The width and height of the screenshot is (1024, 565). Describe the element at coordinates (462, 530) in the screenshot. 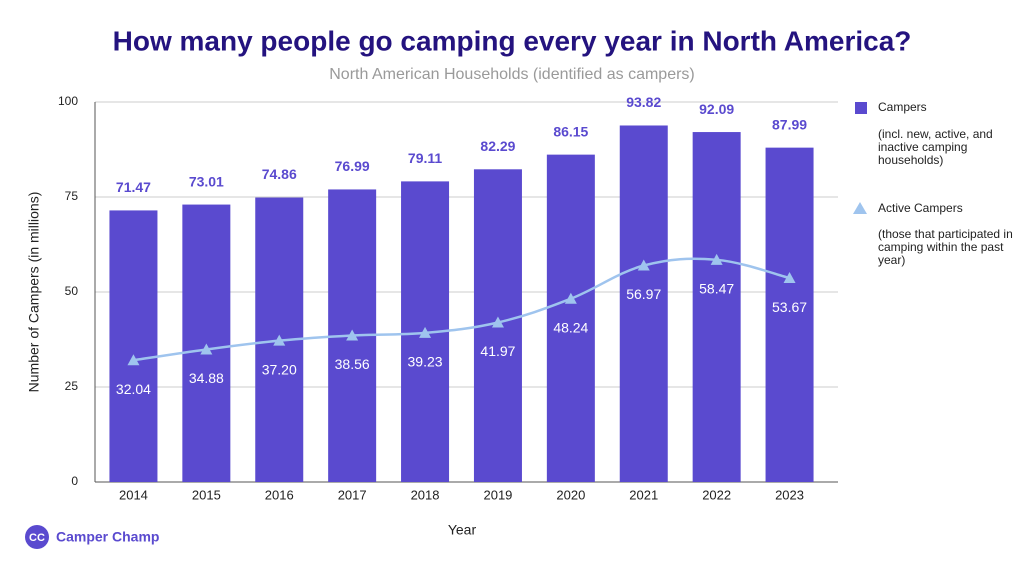

I see `x-axis-label: Year` at that location.